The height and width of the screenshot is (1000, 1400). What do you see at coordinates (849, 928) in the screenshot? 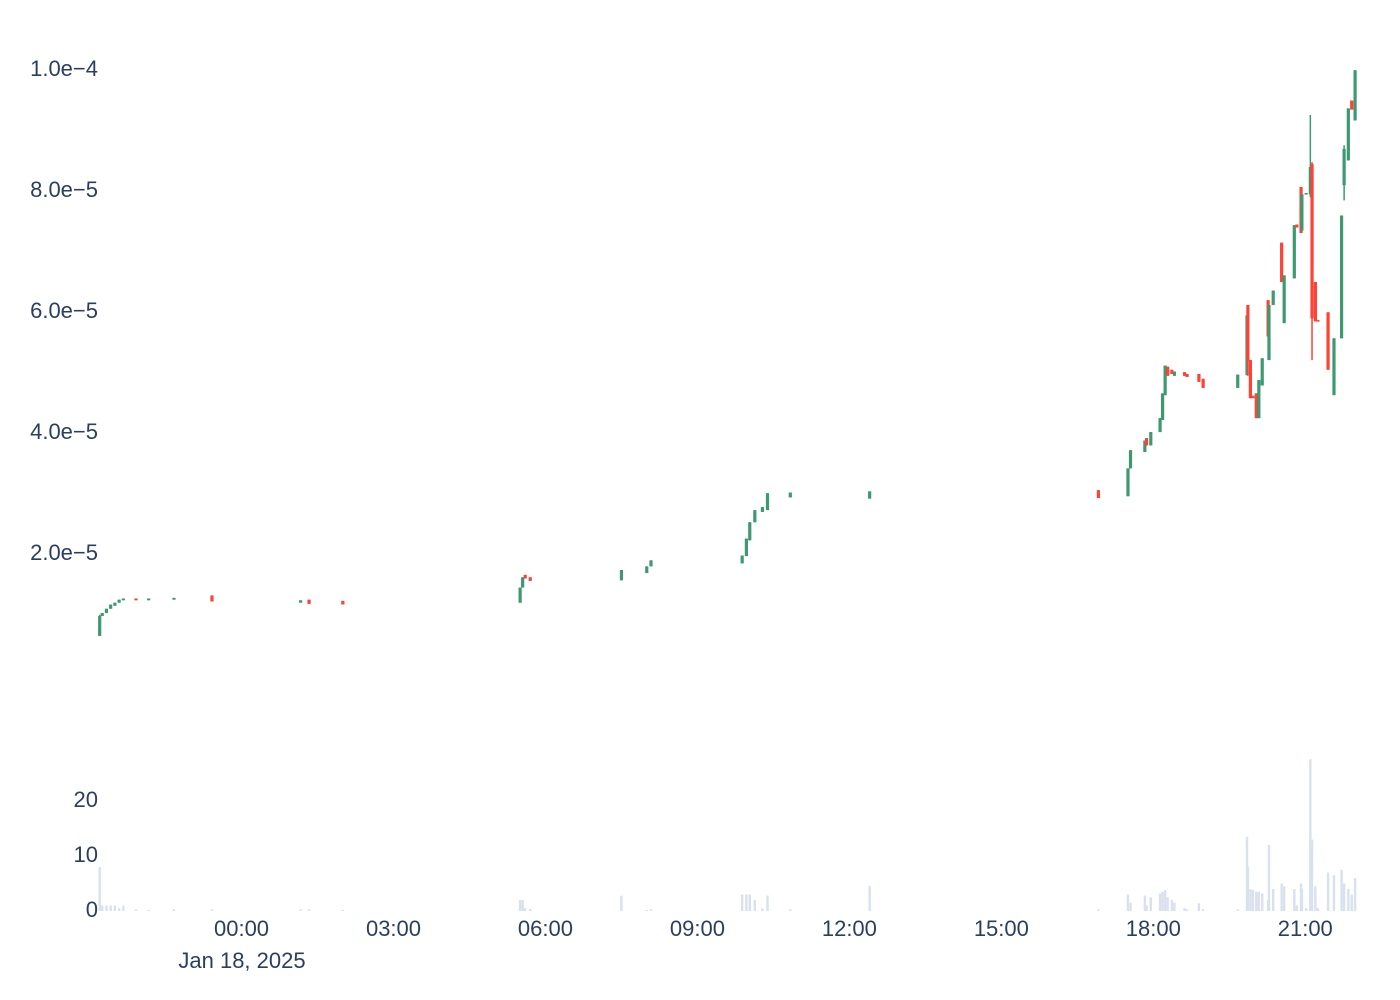
I see `x-tick-label: 12:00` at bounding box center [849, 928].